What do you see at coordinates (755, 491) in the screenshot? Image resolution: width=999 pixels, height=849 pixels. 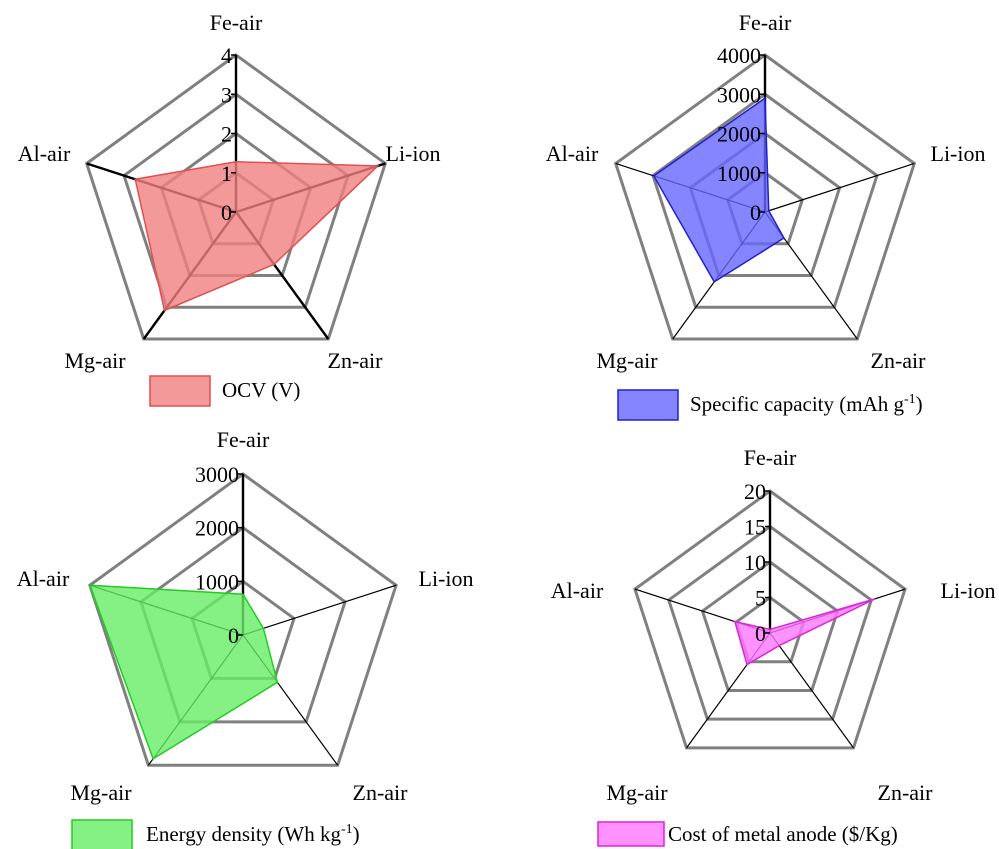 I see `tick-label: 20` at bounding box center [755, 491].